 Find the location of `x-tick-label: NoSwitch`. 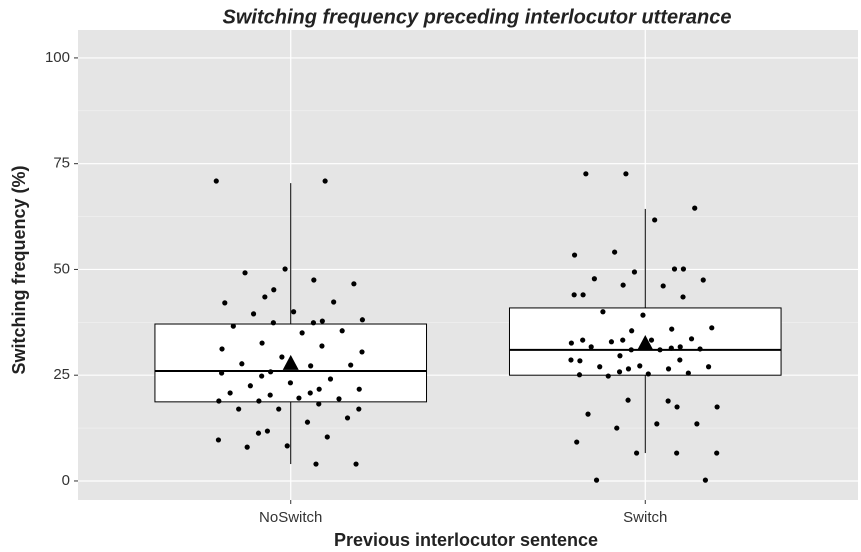

x-tick-label: NoSwitch is located at coordinates (290, 517).